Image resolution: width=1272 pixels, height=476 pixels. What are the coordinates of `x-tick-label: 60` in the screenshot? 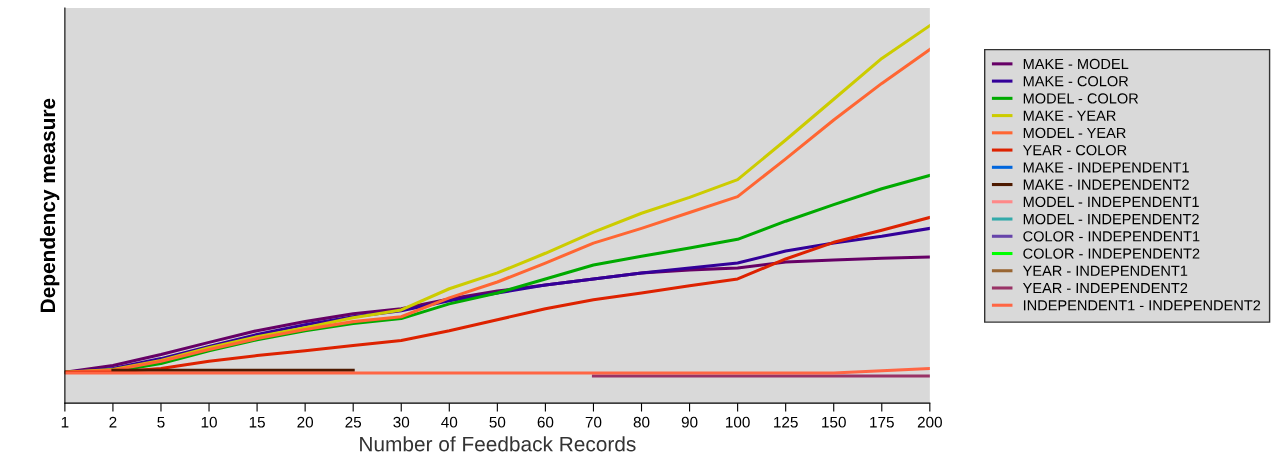 It's located at (545, 422).